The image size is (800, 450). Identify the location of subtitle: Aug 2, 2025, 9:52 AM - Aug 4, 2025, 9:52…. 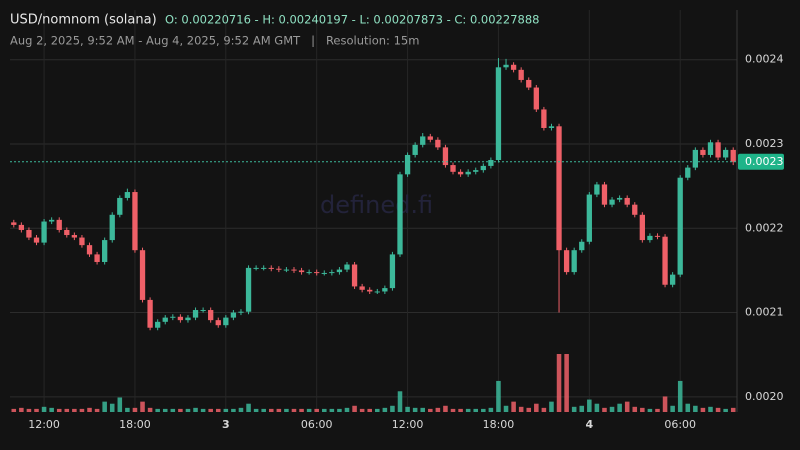
(214, 41).